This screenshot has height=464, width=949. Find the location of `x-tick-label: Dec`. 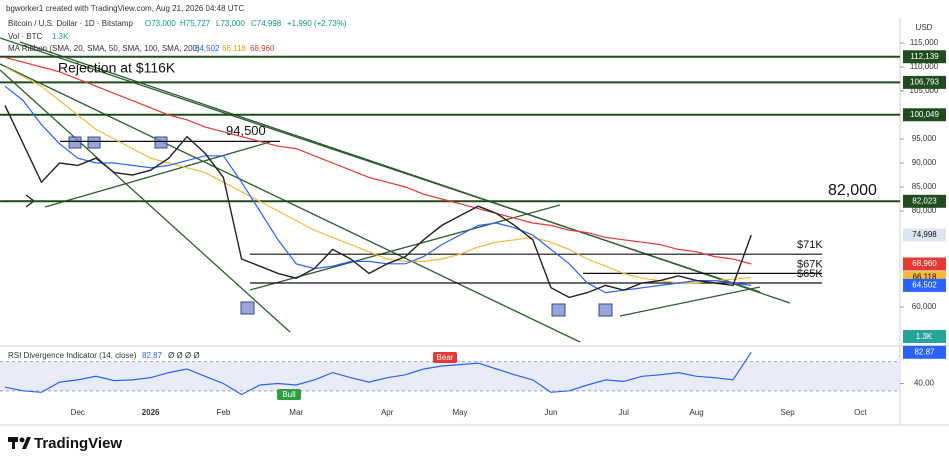

x-tick-label: Dec is located at coordinates (78, 412).